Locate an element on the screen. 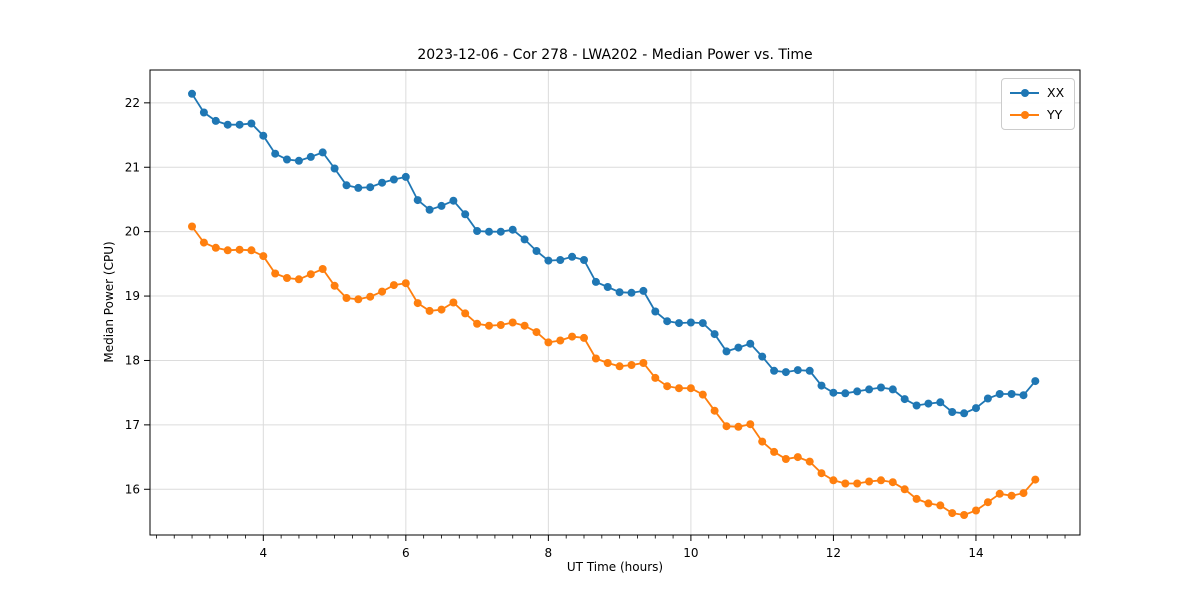 The height and width of the screenshot is (600, 1200). y-tick-label: 16 is located at coordinates (132, 489).